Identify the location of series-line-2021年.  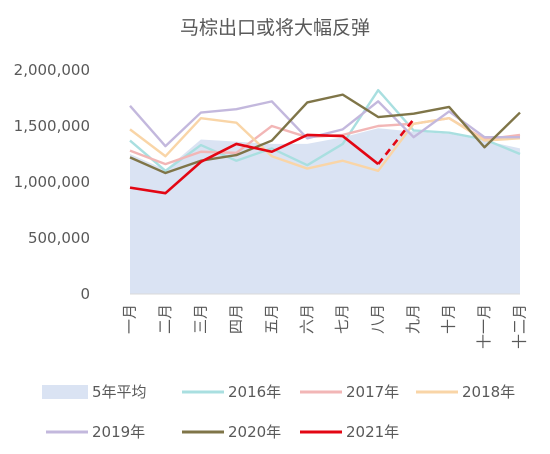
(254, 164).